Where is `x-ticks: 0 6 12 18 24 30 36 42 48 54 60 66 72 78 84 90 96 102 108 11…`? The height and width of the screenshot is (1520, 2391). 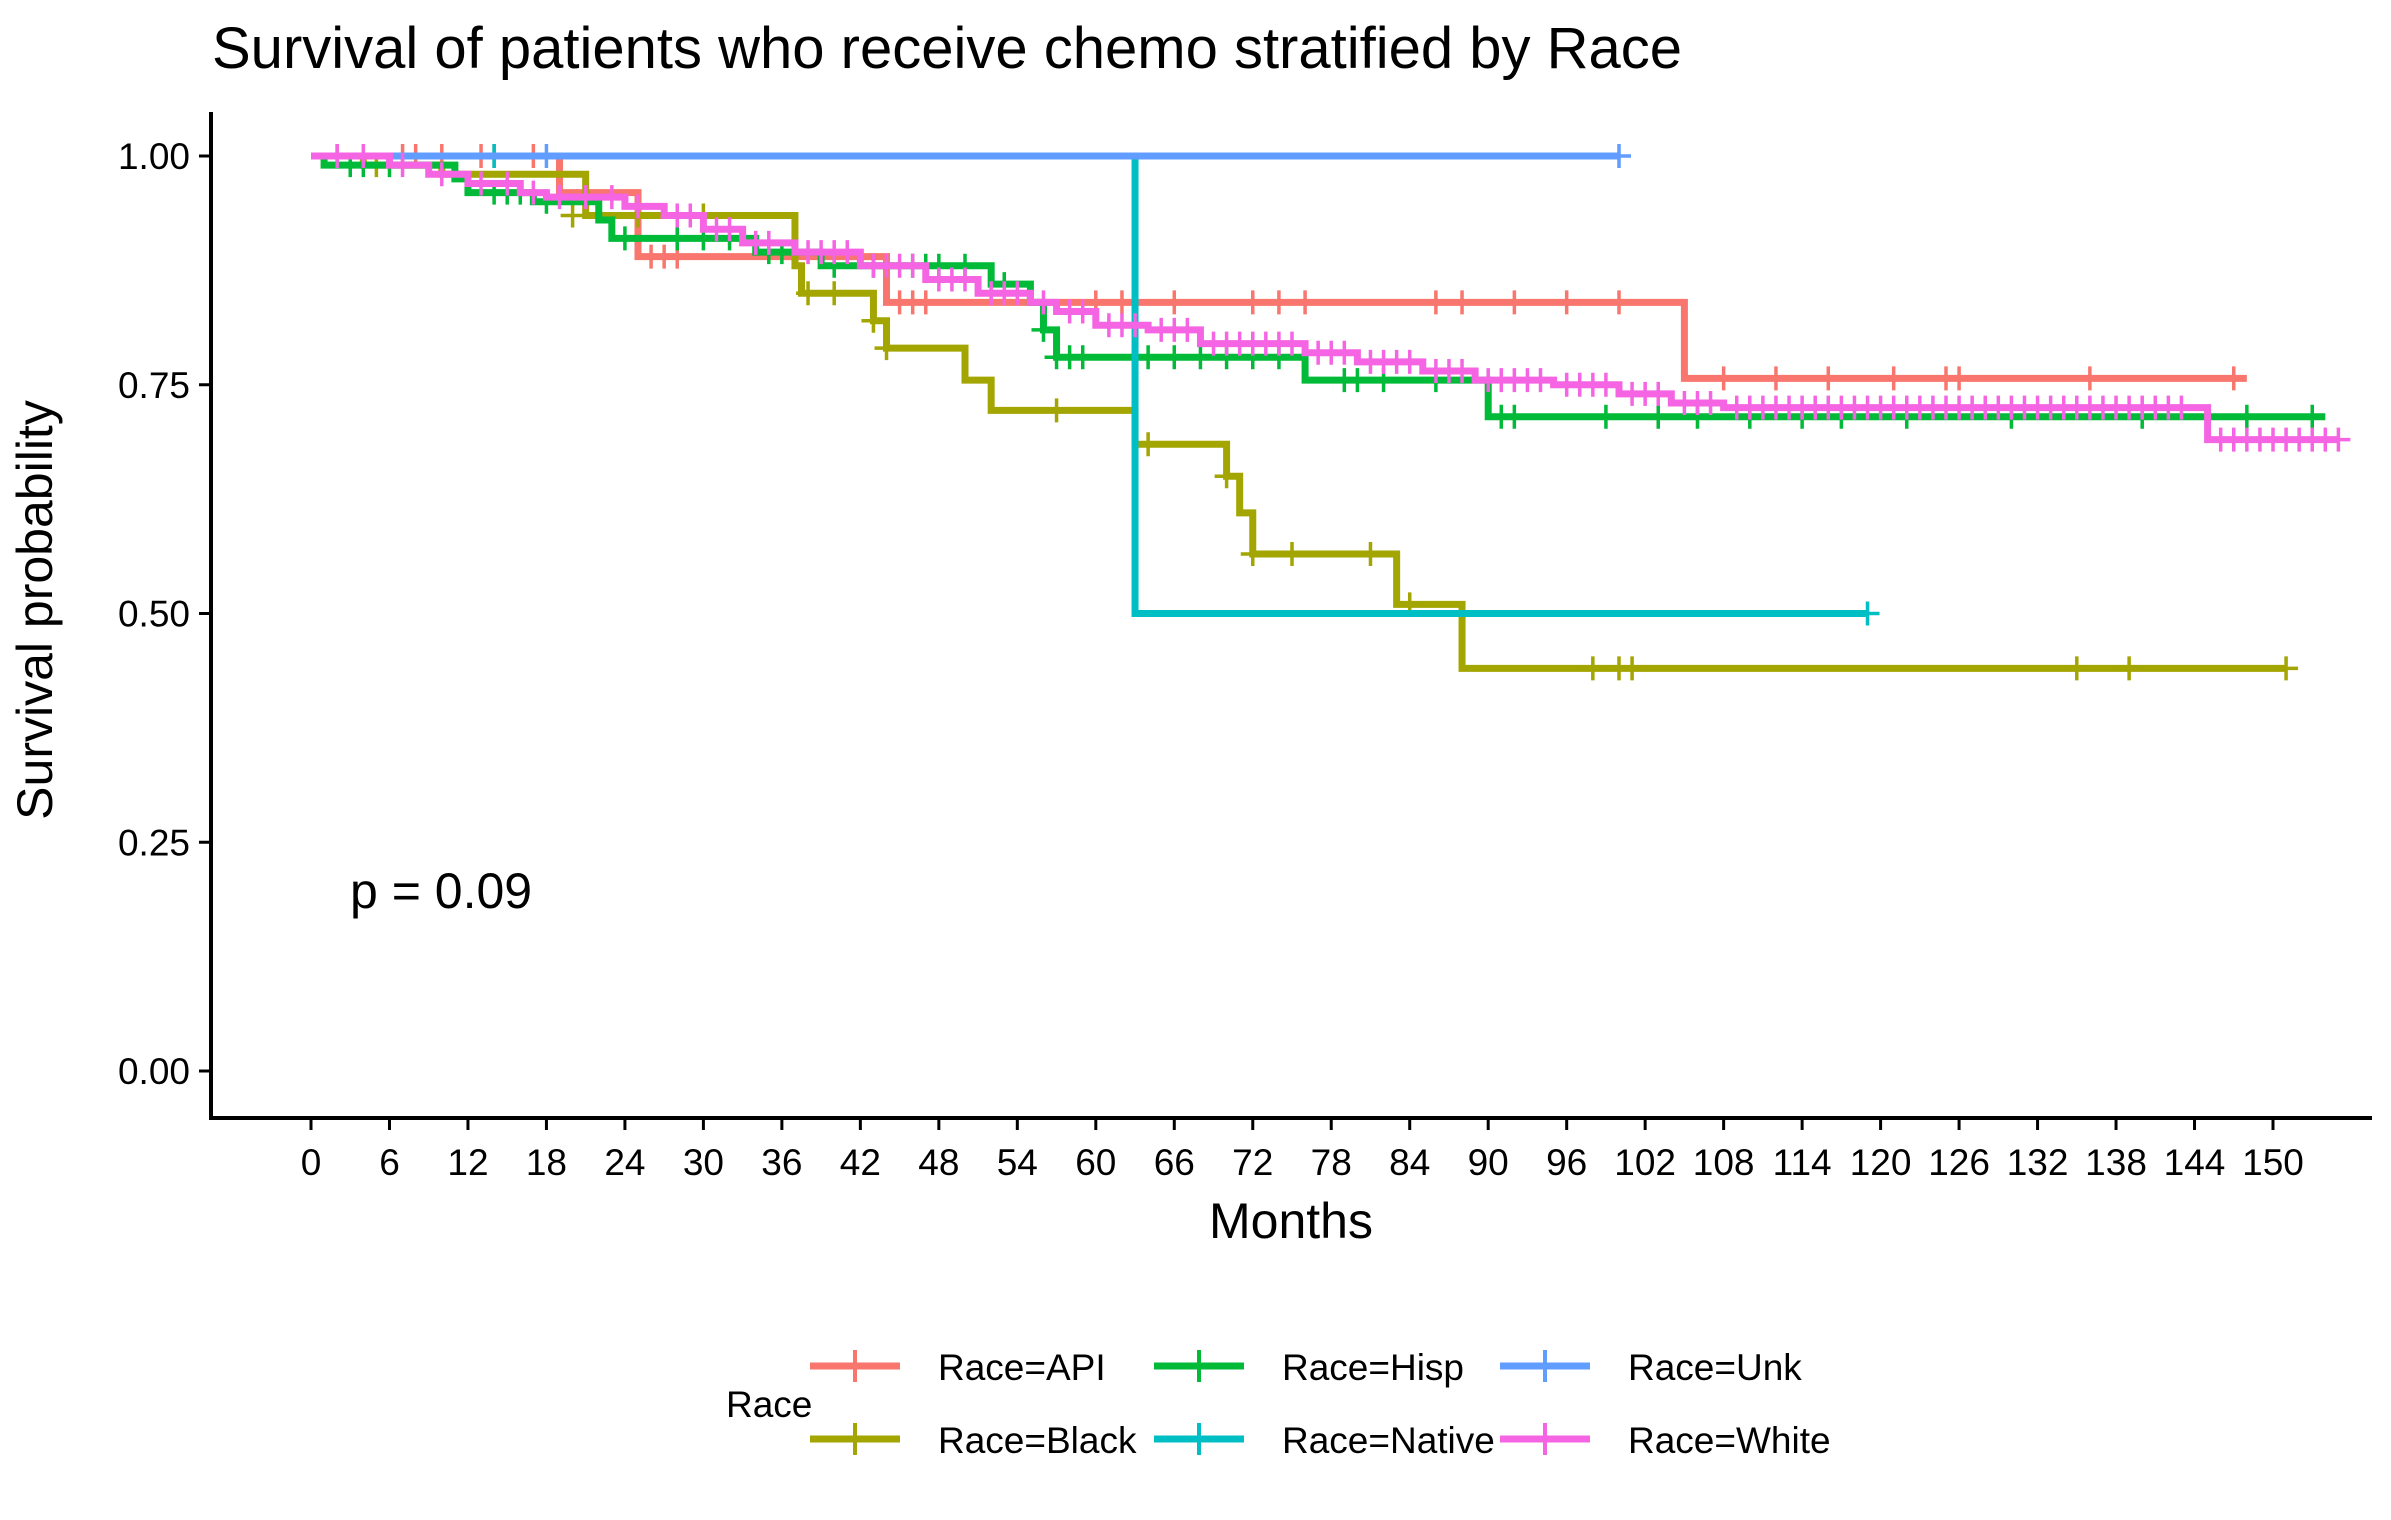 x-ticks: 0 6 12 18 24 30 36 42 48 54 60 66 72 78 84 90 96 102 108 11… is located at coordinates (1302, 1150).